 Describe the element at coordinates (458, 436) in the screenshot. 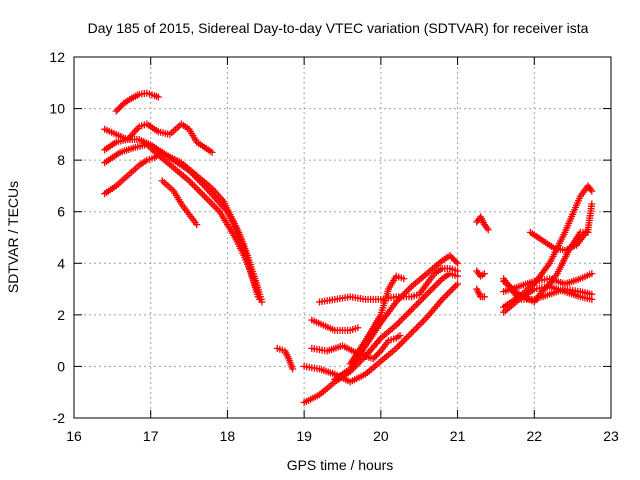

I see `x-tick-label: 21` at that location.